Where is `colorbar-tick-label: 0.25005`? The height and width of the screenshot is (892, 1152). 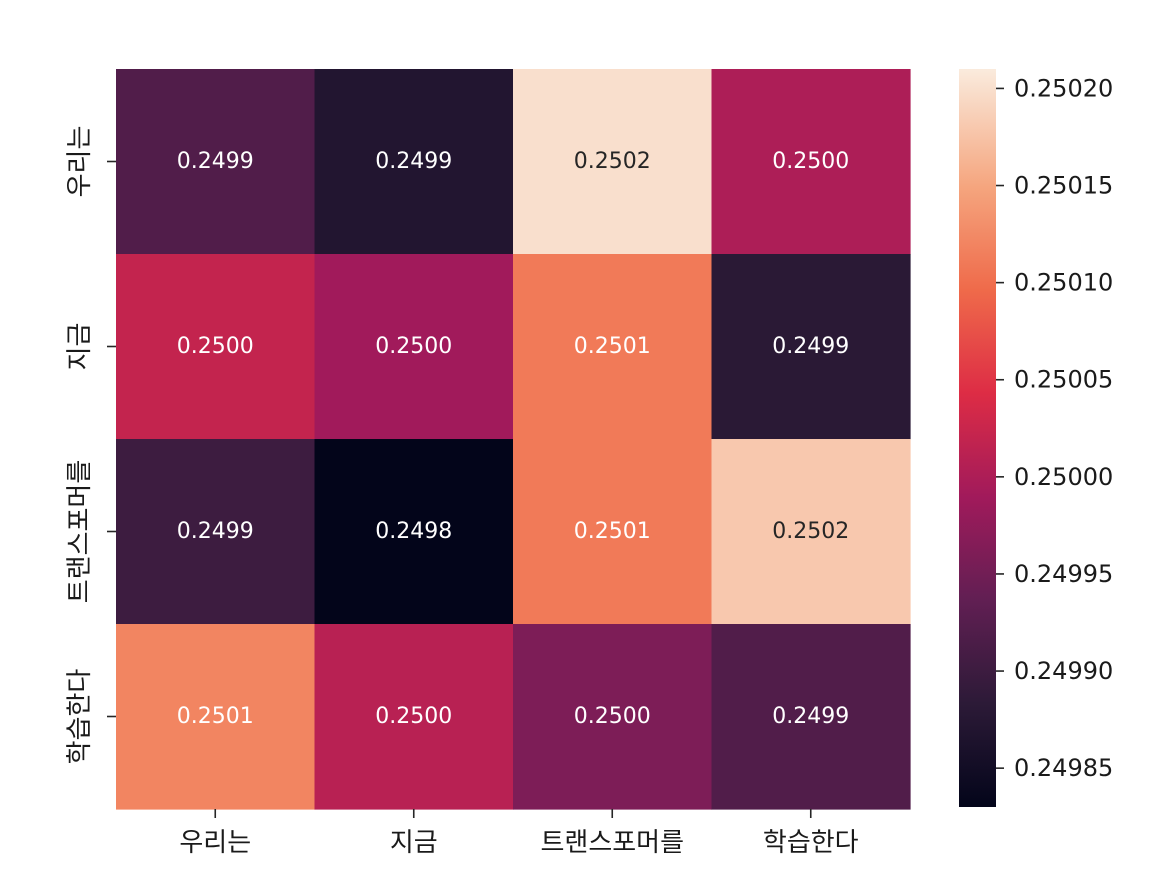
colorbar-tick-label: 0.25005 is located at coordinates (1063, 380).